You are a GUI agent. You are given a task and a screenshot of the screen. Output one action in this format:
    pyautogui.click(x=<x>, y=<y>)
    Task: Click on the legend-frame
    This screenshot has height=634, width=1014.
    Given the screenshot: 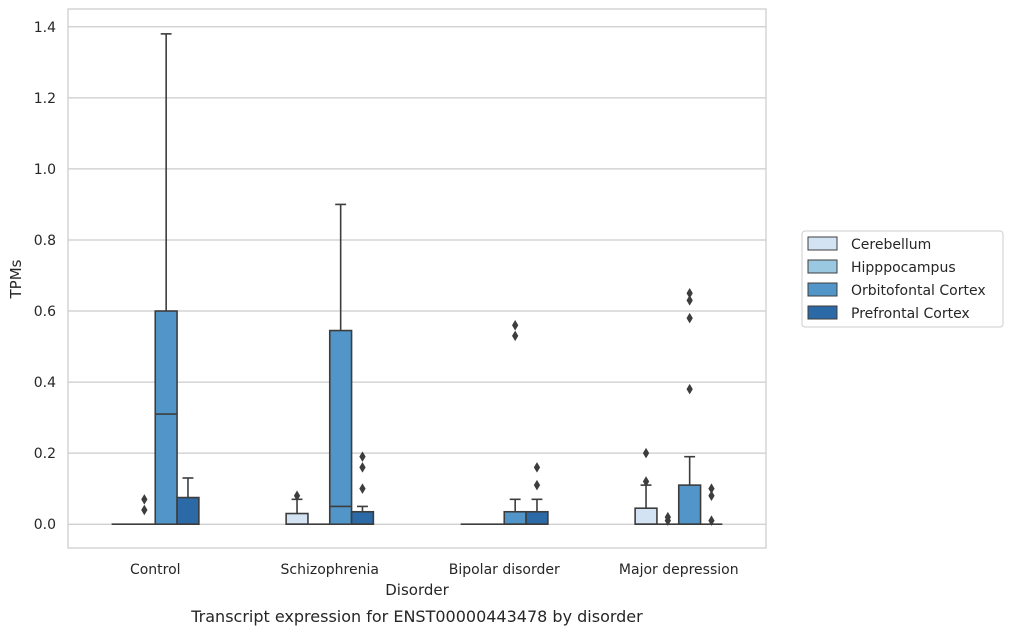 What is the action you would take?
    pyautogui.click(x=902, y=279)
    